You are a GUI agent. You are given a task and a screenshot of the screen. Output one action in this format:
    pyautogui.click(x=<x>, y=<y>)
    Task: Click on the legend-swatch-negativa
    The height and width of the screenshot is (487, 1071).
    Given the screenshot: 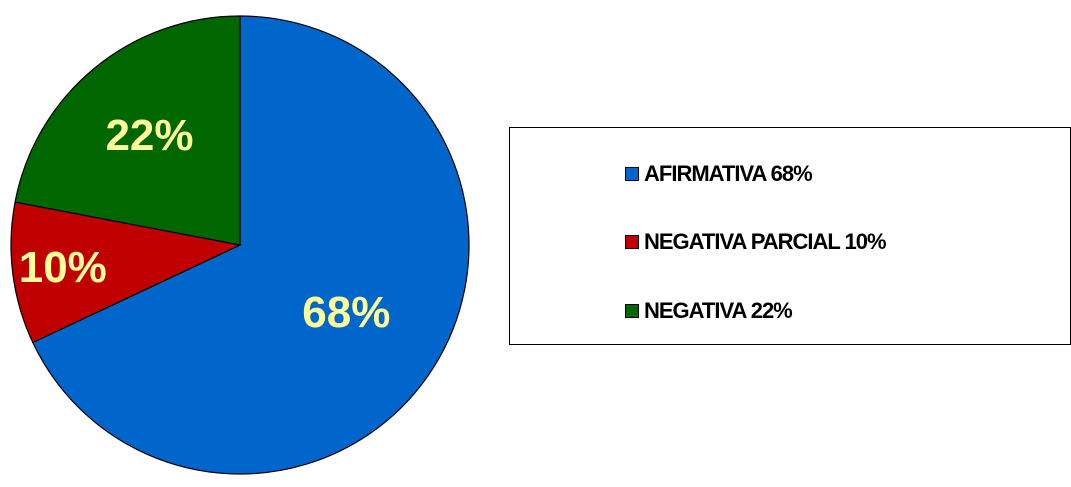 What is the action you would take?
    pyautogui.click(x=632, y=311)
    